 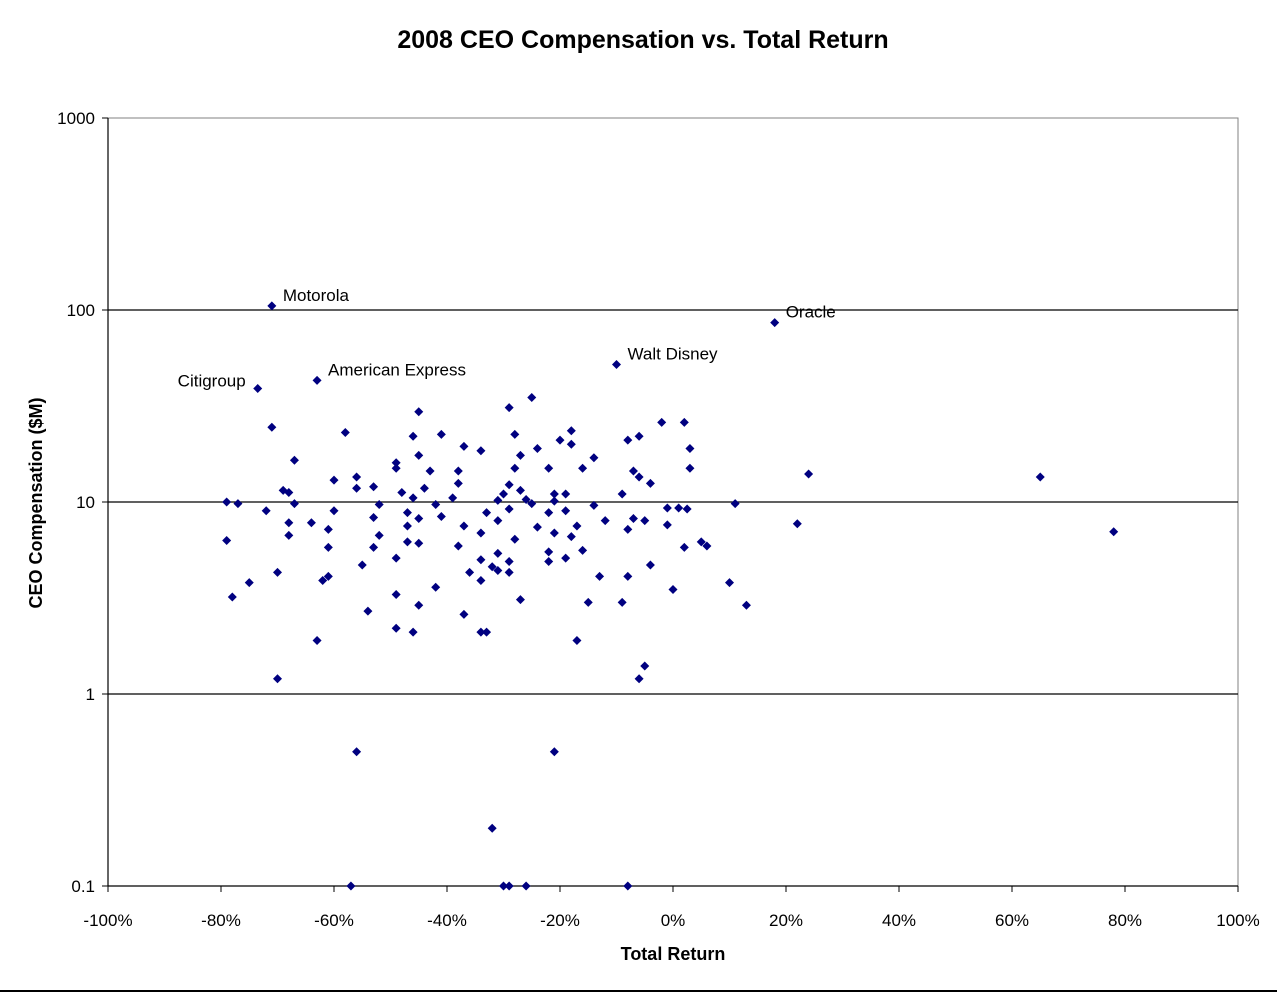 What do you see at coordinates (1125, 920) in the screenshot?
I see `x-tick-label: 80%` at bounding box center [1125, 920].